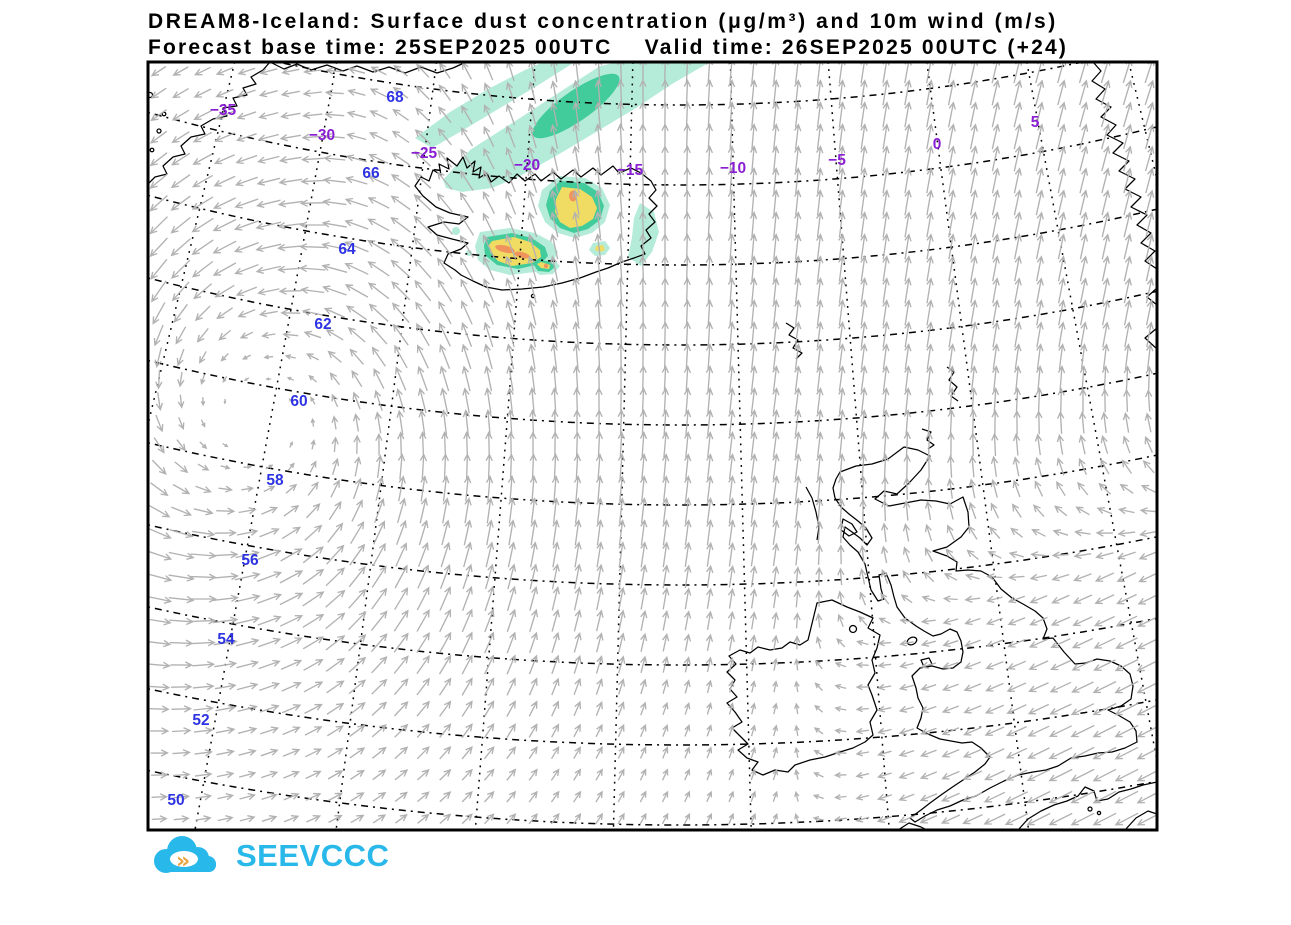 This screenshot has height=925, width=1291. What do you see at coordinates (275, 480) in the screenshot?
I see `latitude-label: 58` at bounding box center [275, 480].